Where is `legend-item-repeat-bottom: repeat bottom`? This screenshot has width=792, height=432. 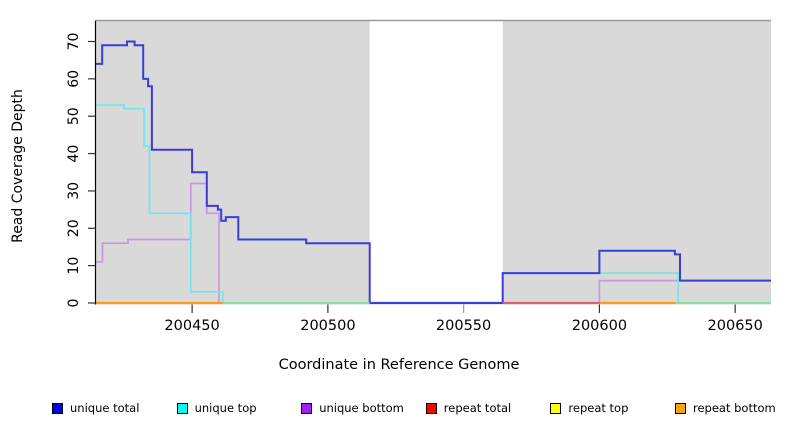
legend-item-repeat-bottom: repeat bottom is located at coordinates (725, 408).